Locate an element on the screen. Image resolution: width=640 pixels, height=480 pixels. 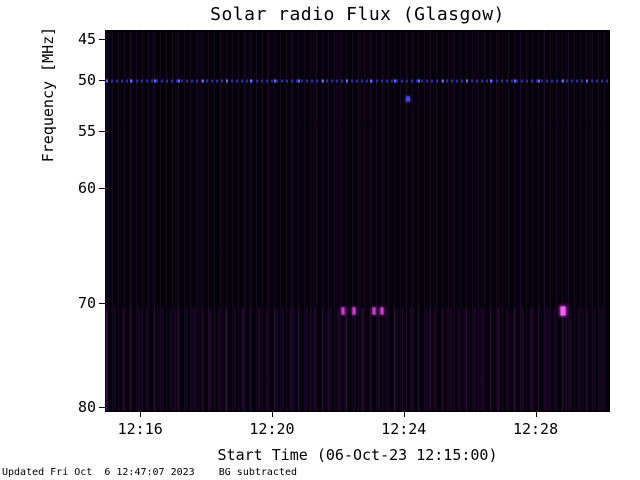
y-tick-label: 50 is located at coordinates (86, 80).